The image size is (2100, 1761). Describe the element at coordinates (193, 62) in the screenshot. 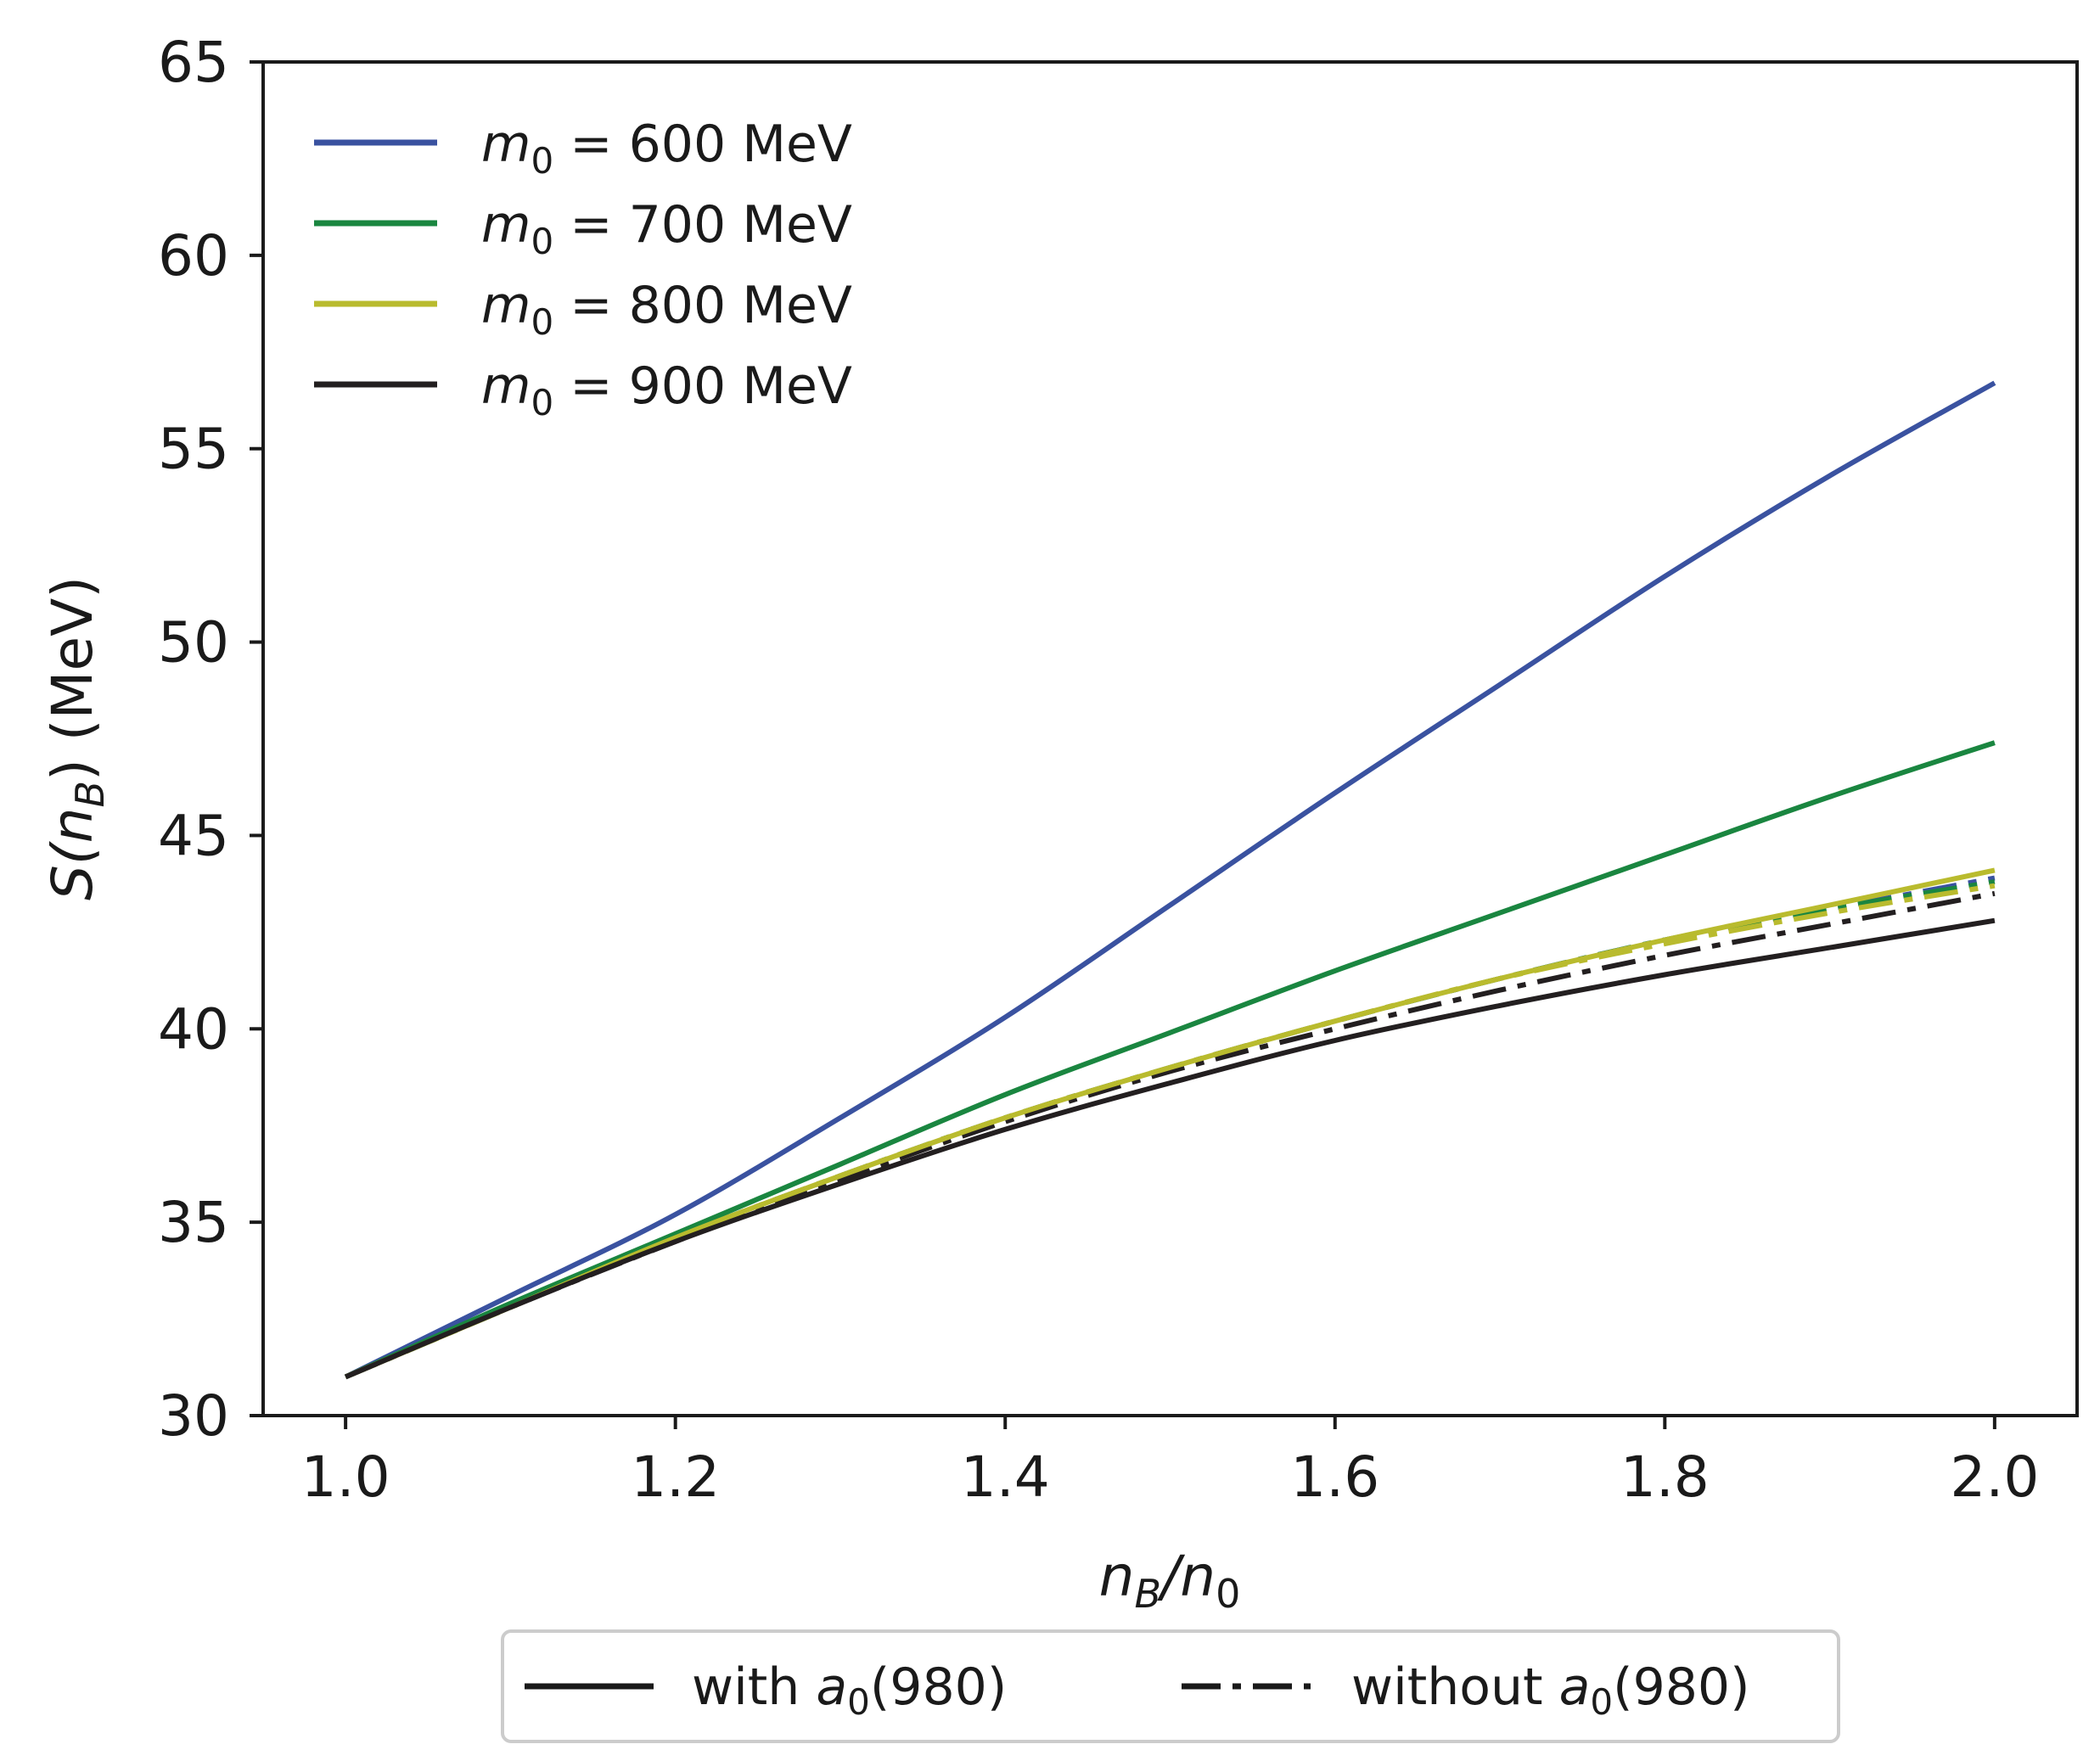

I see `y-tick-label: 65` at that location.